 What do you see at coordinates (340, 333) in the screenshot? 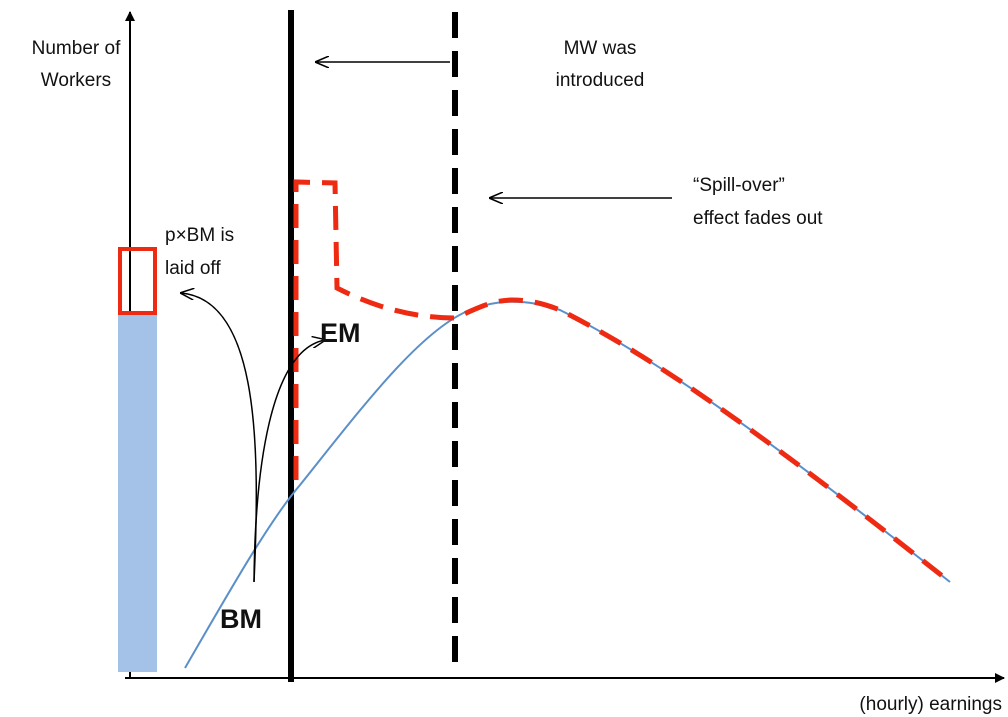
I see `em-label: EM` at bounding box center [340, 333].